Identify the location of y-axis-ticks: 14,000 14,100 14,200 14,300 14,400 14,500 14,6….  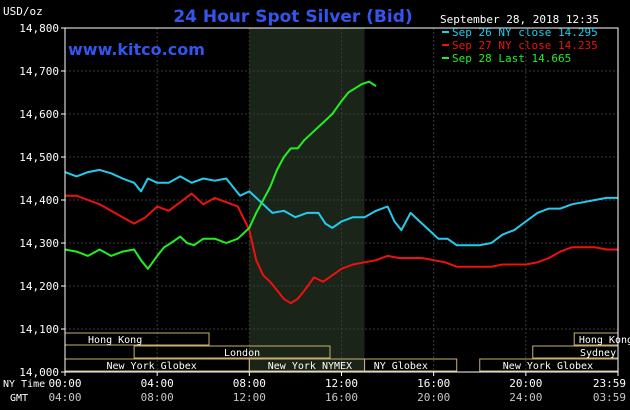
(42, 200).